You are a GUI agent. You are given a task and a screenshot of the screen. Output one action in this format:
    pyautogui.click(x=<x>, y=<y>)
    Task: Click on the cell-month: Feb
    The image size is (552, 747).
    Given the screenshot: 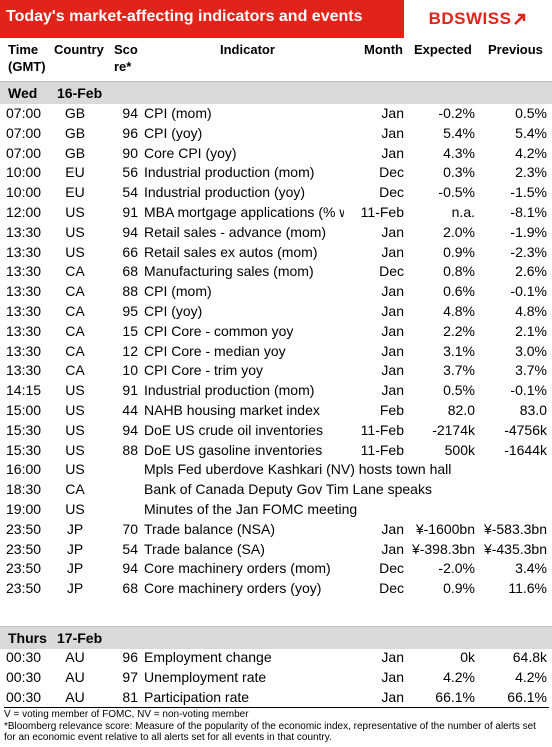 What is the action you would take?
    pyautogui.click(x=391, y=409)
    